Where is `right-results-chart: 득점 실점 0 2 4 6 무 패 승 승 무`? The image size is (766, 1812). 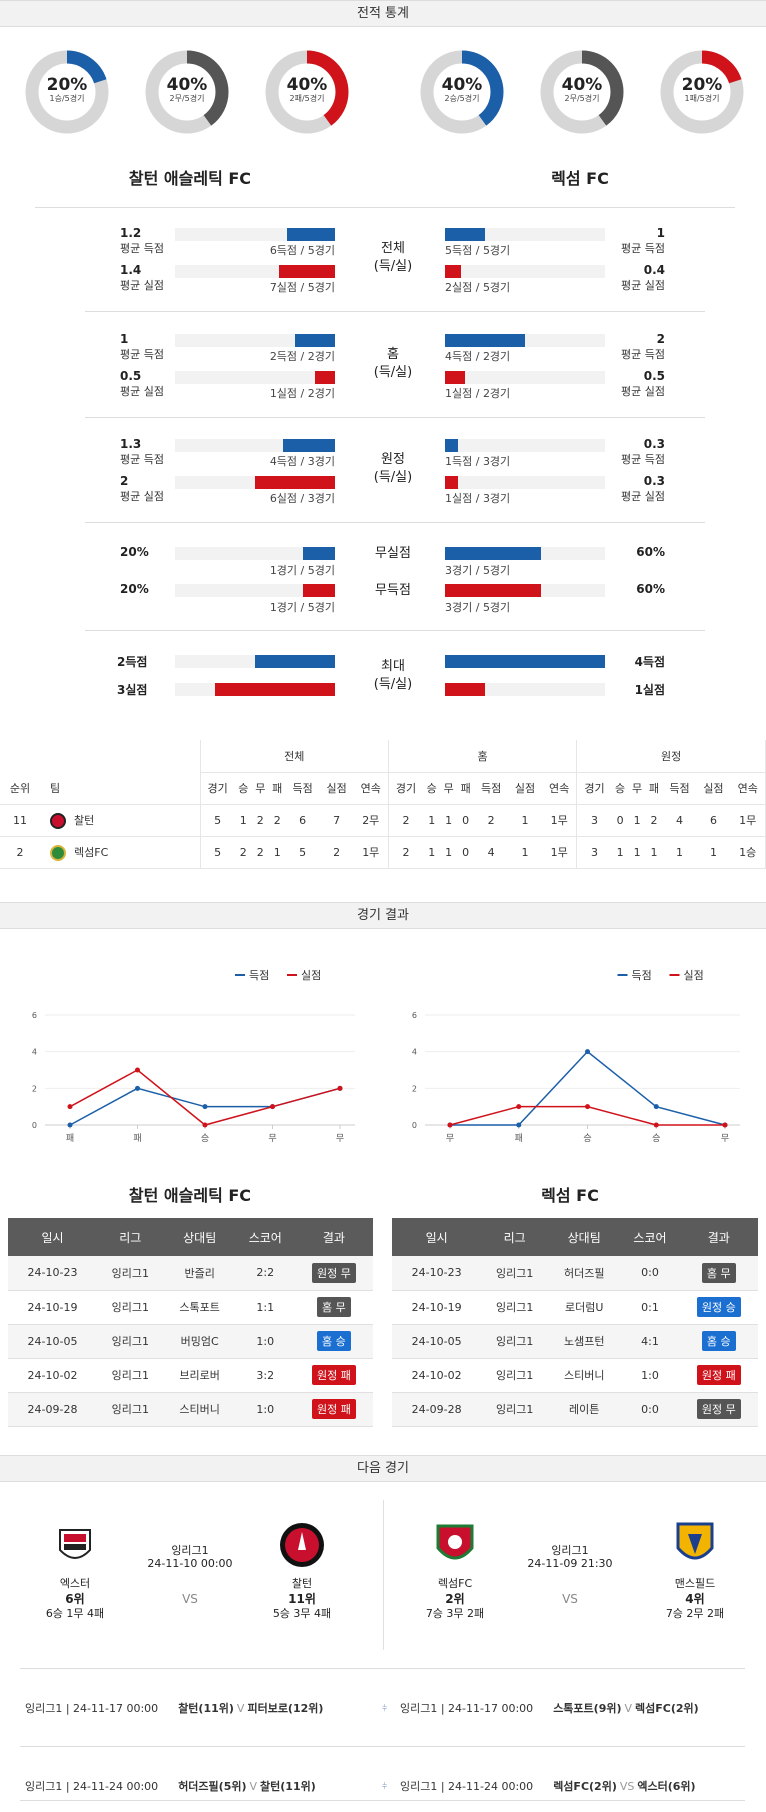 right-results-chart: 득점 실점 0 2 4 6 무 패 승 승 무 is located at coordinates (576, 1056).